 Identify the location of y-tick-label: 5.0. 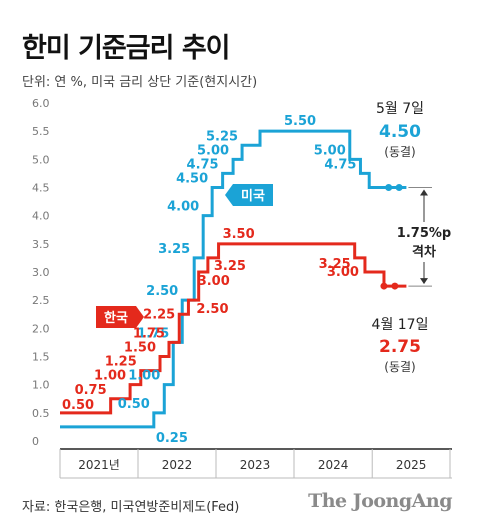
(41, 159).